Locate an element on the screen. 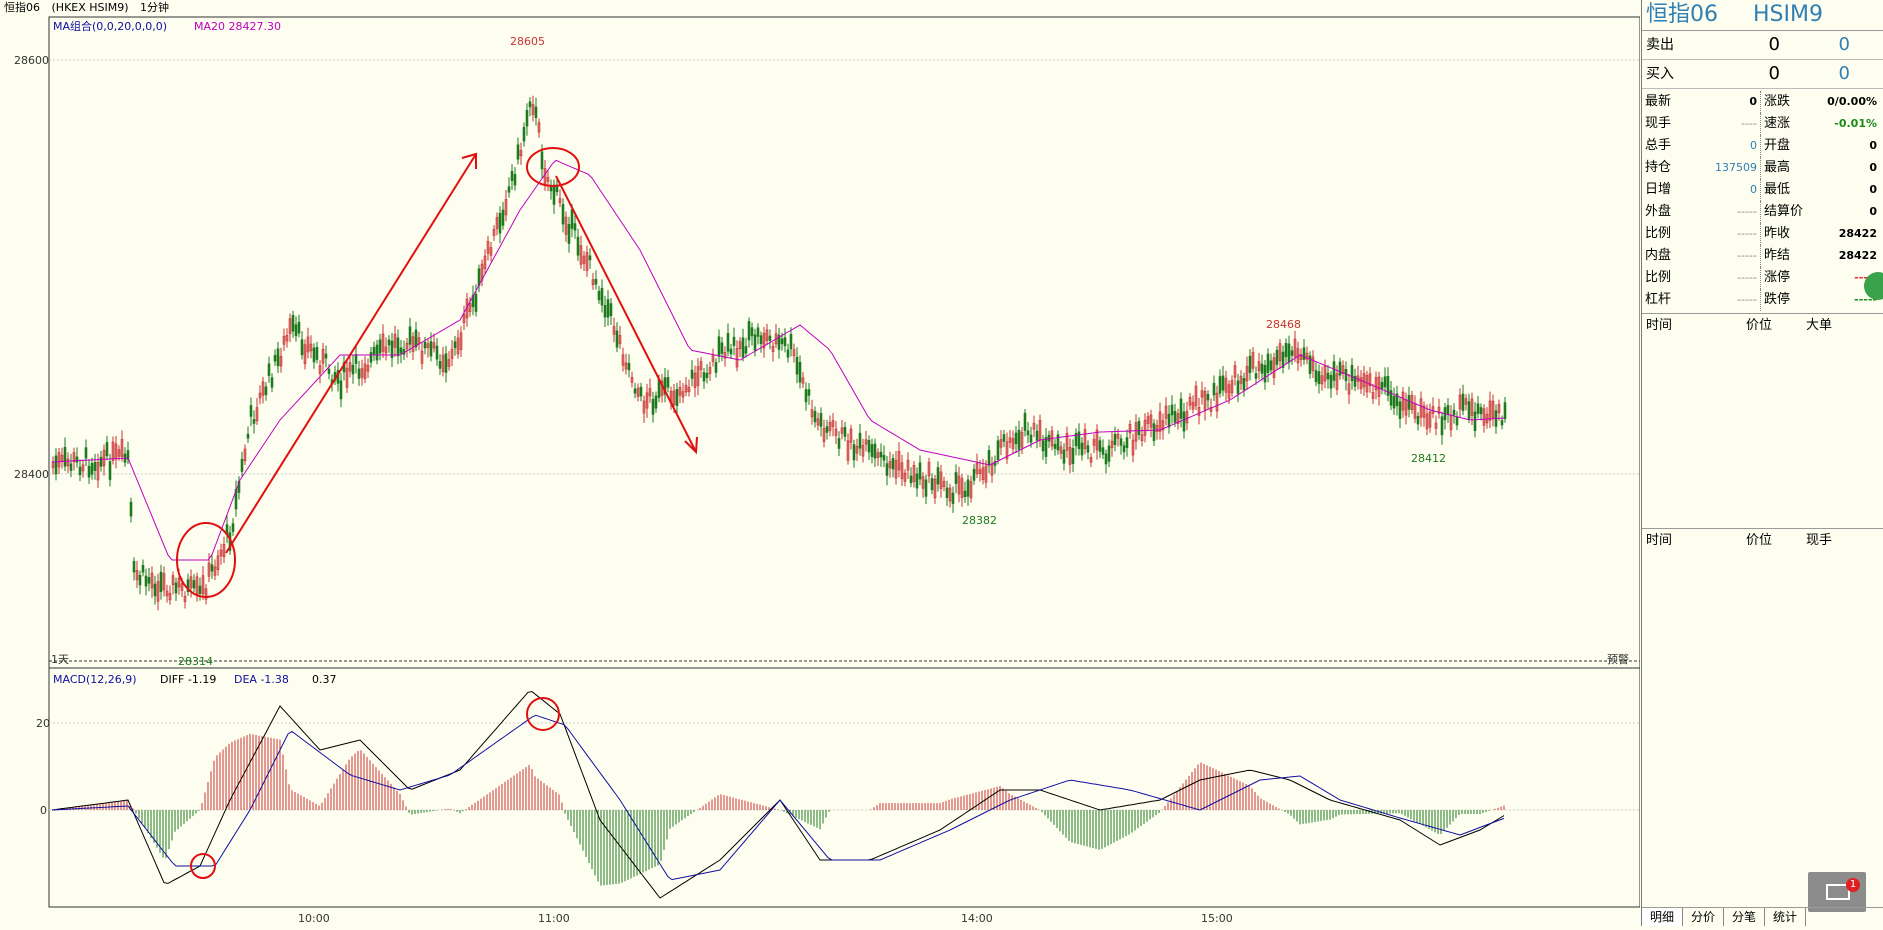  tick-list: 时间 价位 现手 is located at coordinates (1762, 709).